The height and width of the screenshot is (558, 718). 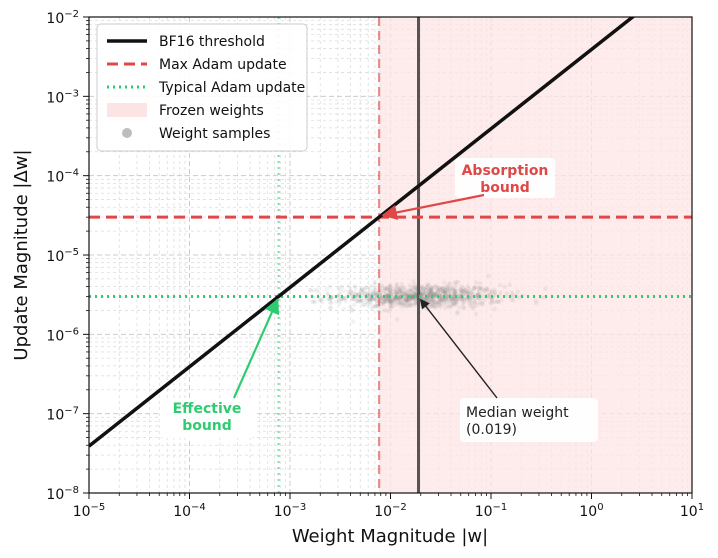 What do you see at coordinates (505, 171) in the screenshot?
I see `absorption-label: Absorption` at bounding box center [505, 171].